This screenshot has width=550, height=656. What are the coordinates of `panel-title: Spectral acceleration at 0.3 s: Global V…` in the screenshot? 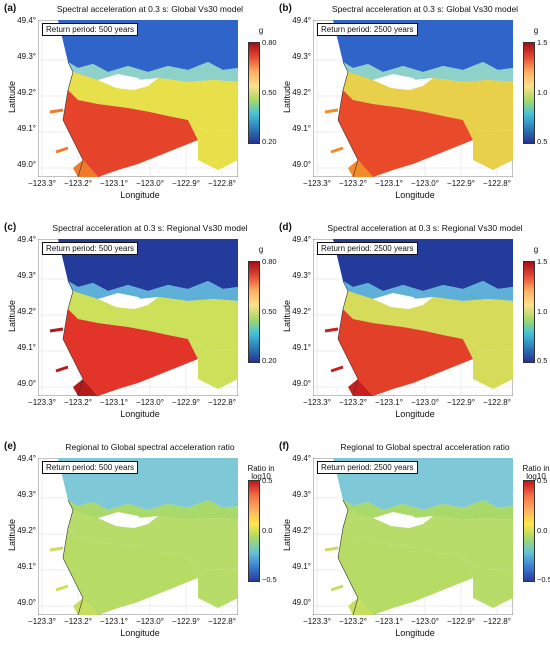 It's located at (150, 9).